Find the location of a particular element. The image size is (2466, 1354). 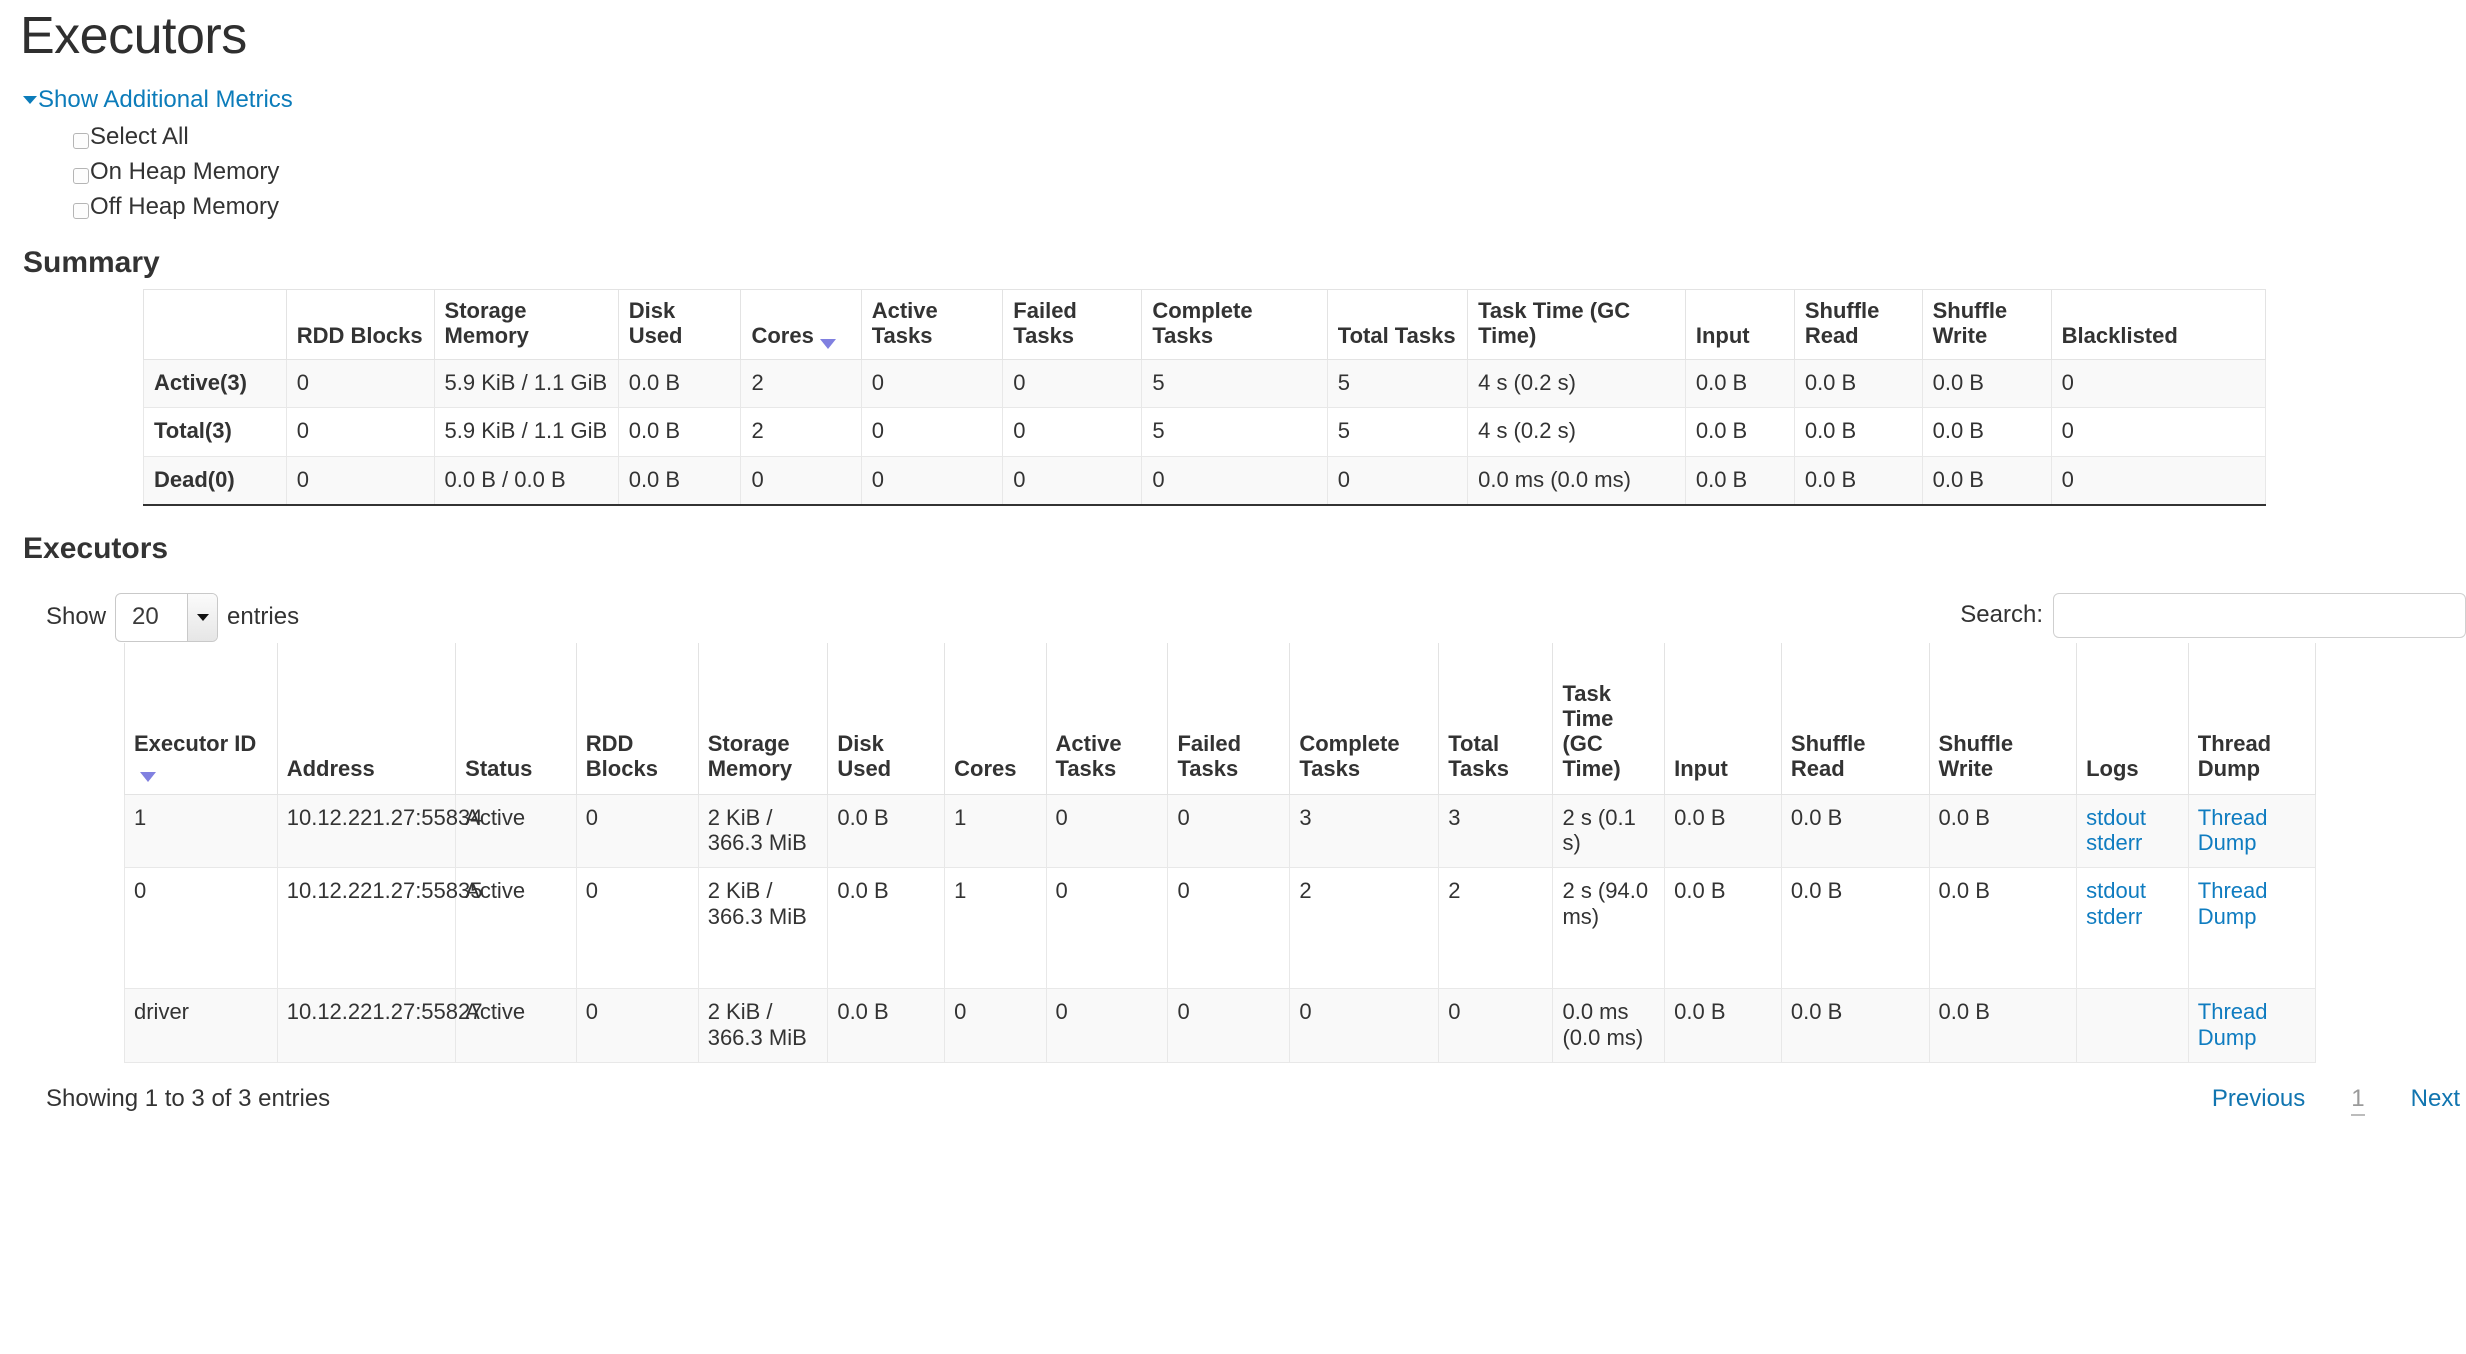

summary-col-storage-memory: Storage Memory is located at coordinates (526, 324).